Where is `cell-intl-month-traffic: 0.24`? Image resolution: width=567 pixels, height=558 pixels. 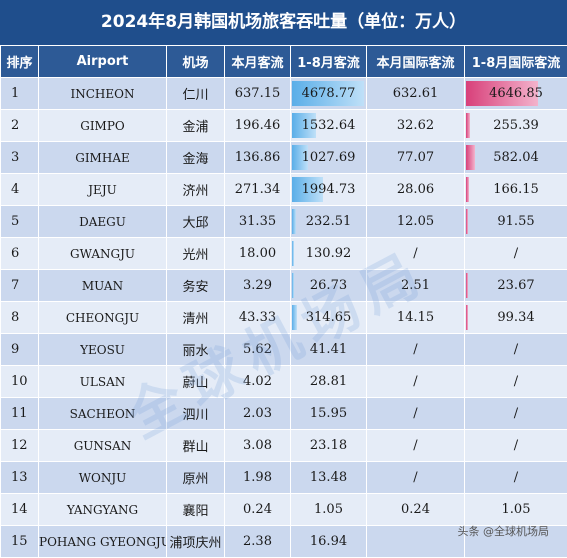
cell-intl-month-traffic: 0.24 is located at coordinates (416, 510).